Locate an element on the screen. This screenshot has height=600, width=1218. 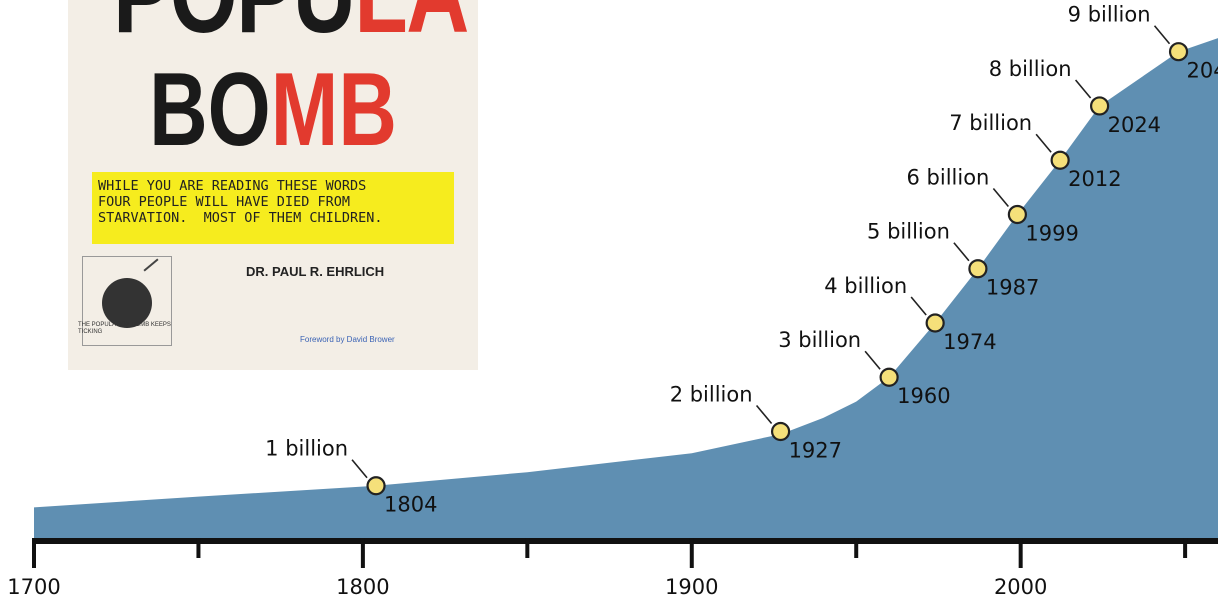
milestone-year-label: 2048 is located at coordinates (1202, 71).